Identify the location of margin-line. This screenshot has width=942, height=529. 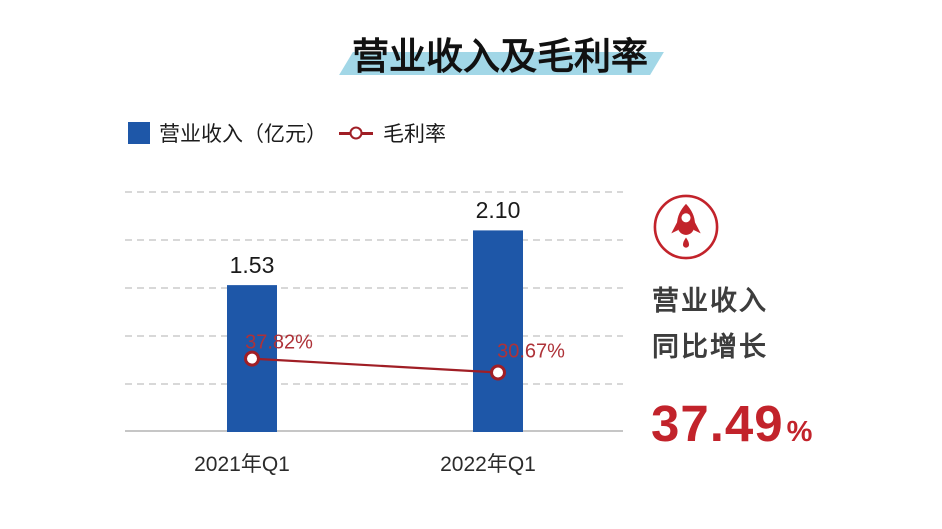
(375, 365).